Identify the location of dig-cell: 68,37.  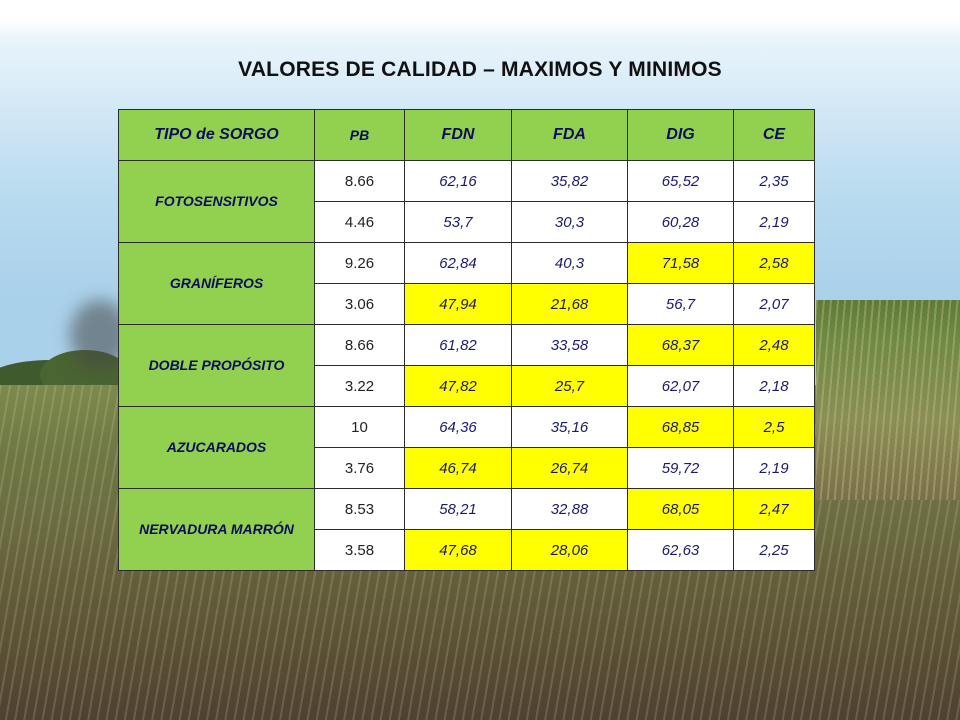
(680, 345).